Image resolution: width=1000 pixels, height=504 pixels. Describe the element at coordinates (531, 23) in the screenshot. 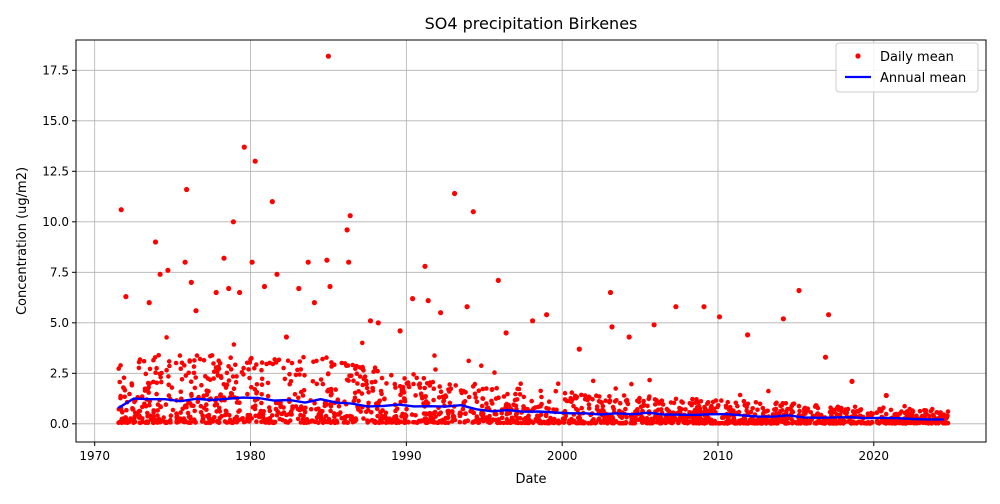

I see `chart-title: SO4 precipitation Birkenes` at that location.